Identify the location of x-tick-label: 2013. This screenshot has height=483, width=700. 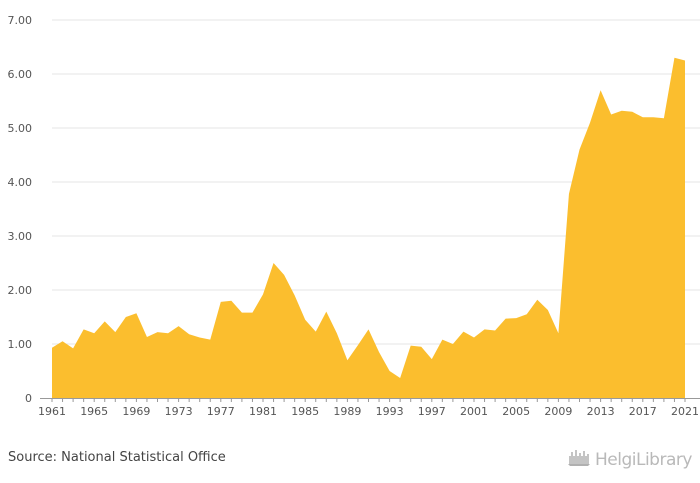
(601, 411).